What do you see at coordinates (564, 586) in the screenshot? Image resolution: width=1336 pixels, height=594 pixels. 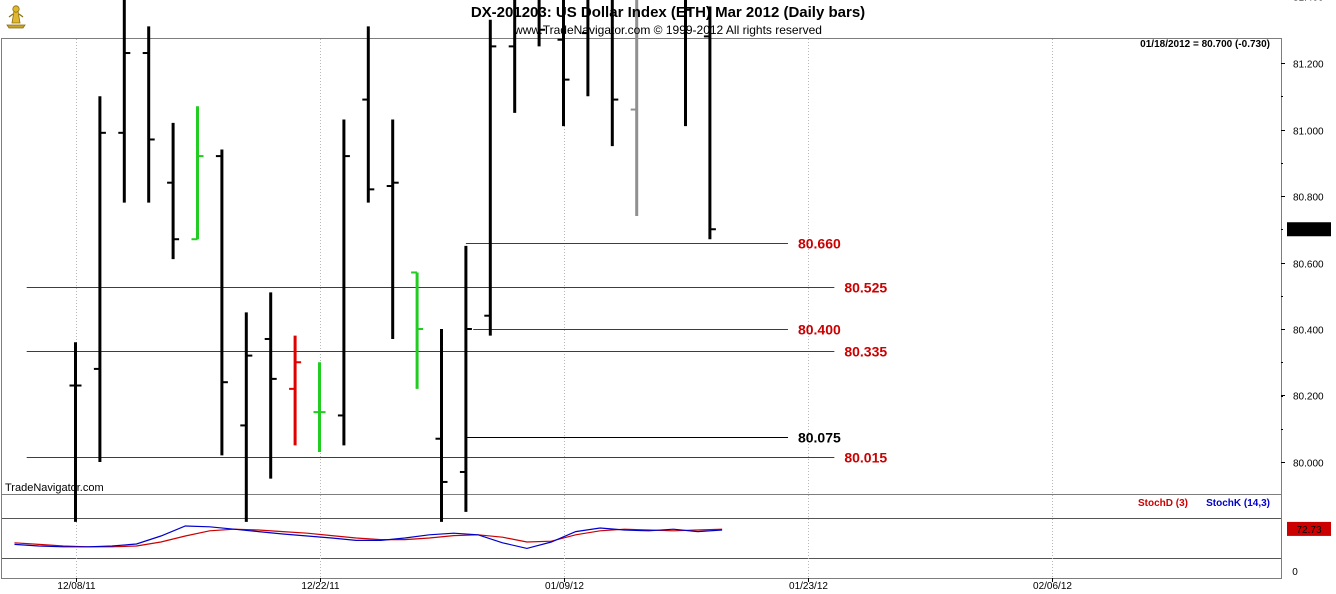 I see `x-tick-label: 01/09/12` at bounding box center [564, 586].